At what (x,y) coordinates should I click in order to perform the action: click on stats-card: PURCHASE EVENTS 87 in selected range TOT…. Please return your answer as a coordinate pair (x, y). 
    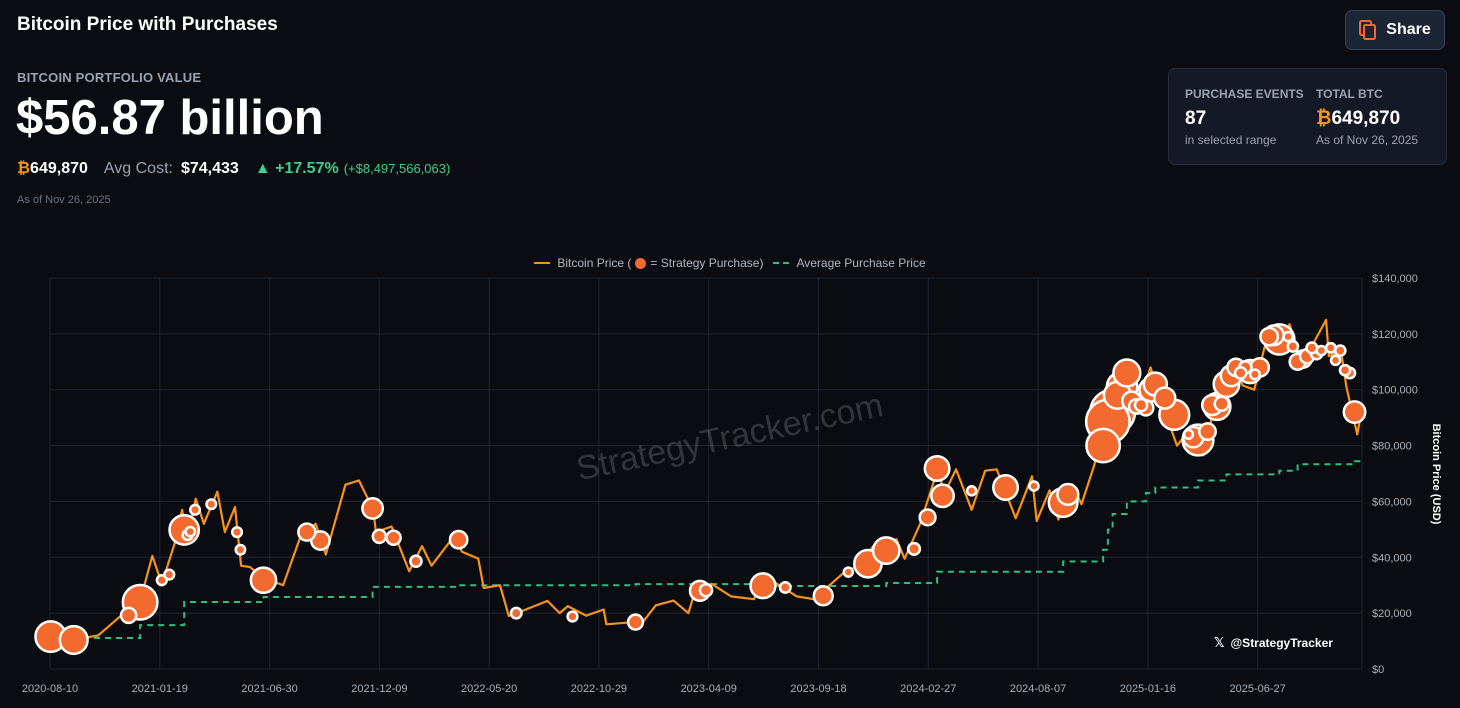
    Looking at the image, I should click on (1307, 116).